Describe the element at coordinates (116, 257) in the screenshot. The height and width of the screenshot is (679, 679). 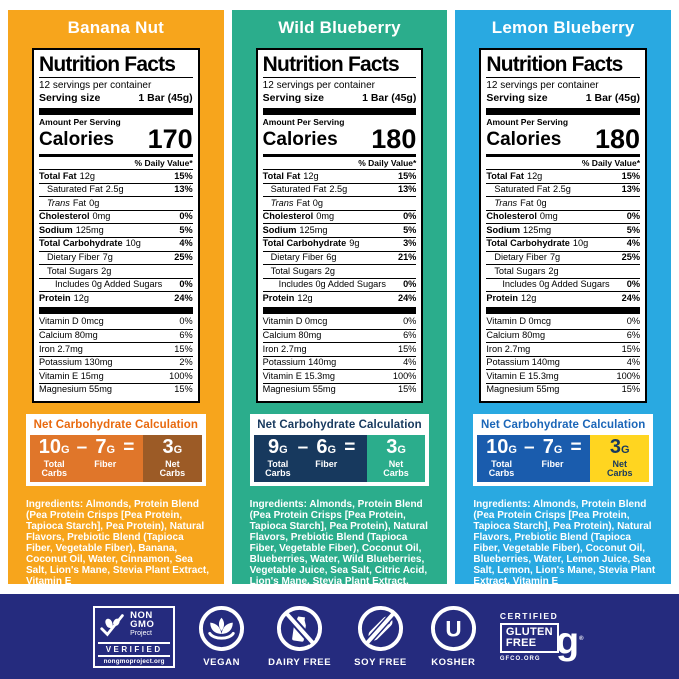
I see `nutrient-row: Dietary Fiber 7g 25%` at that location.